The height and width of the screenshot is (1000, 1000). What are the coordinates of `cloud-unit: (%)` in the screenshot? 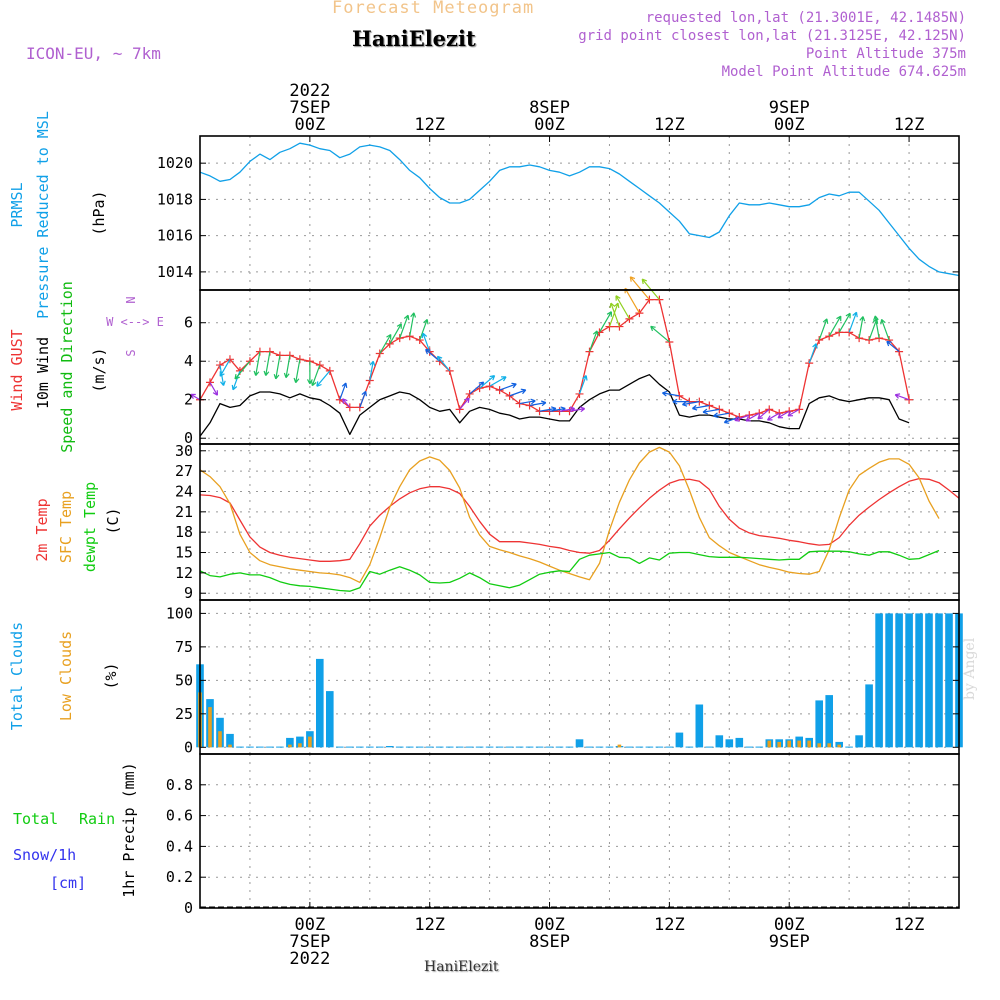 It's located at (111, 675).